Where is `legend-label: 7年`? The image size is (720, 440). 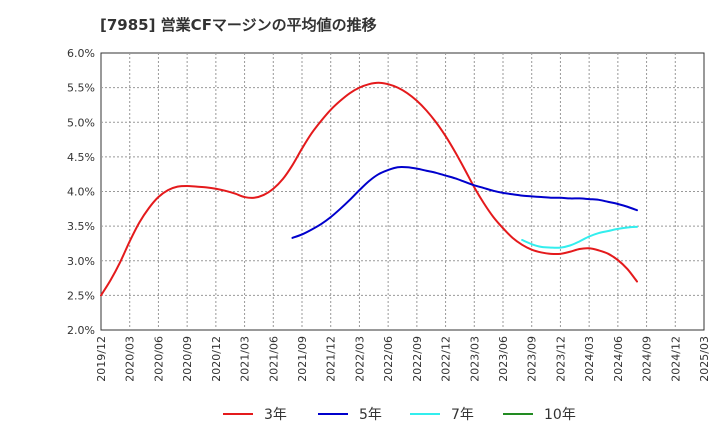
legend-label: 7年 is located at coordinates (462, 415).